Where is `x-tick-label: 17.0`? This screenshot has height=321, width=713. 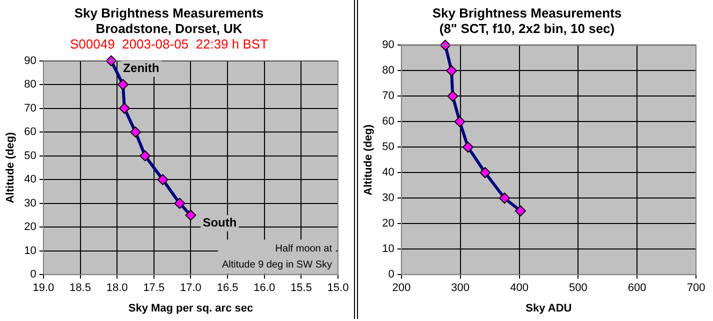
x-tick-label: 17.0 is located at coordinates (191, 288).